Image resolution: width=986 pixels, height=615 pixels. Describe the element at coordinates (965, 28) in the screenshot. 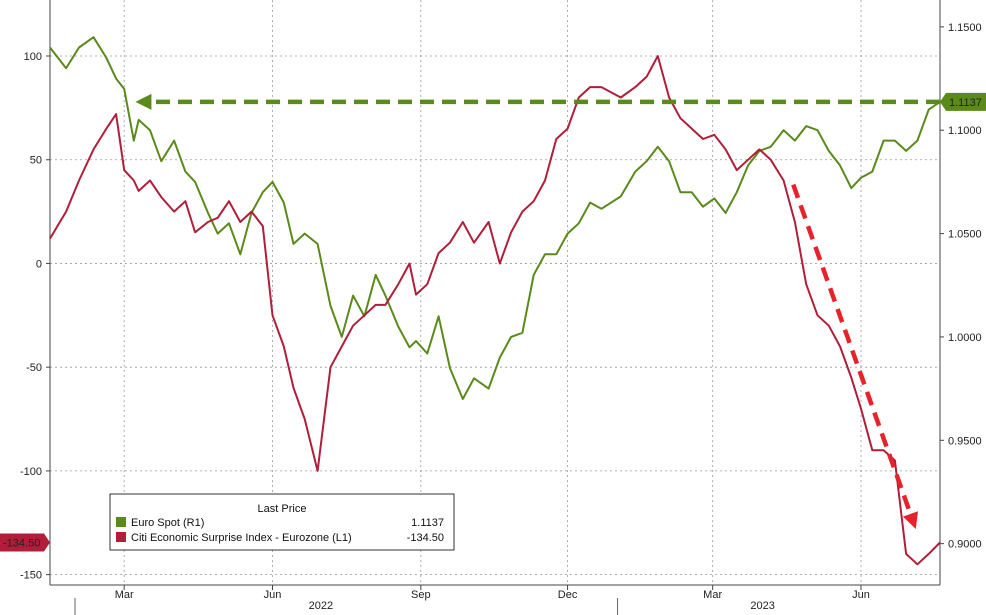

I see `right-tick-label: 1.1500` at that location.